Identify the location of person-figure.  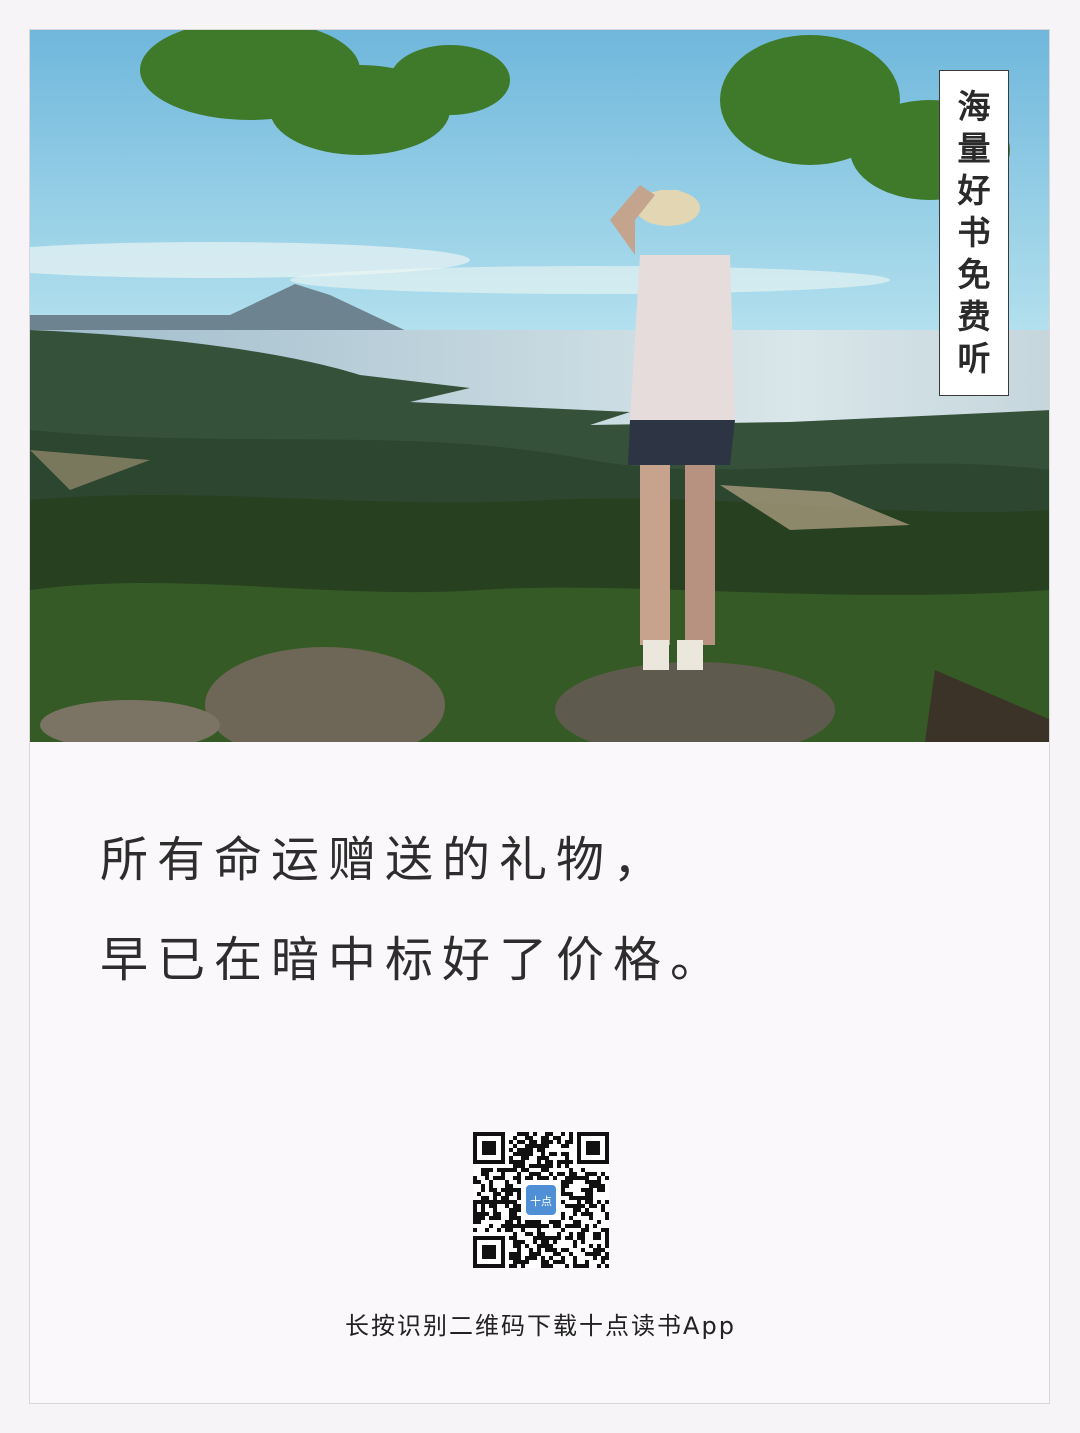
(672, 427).